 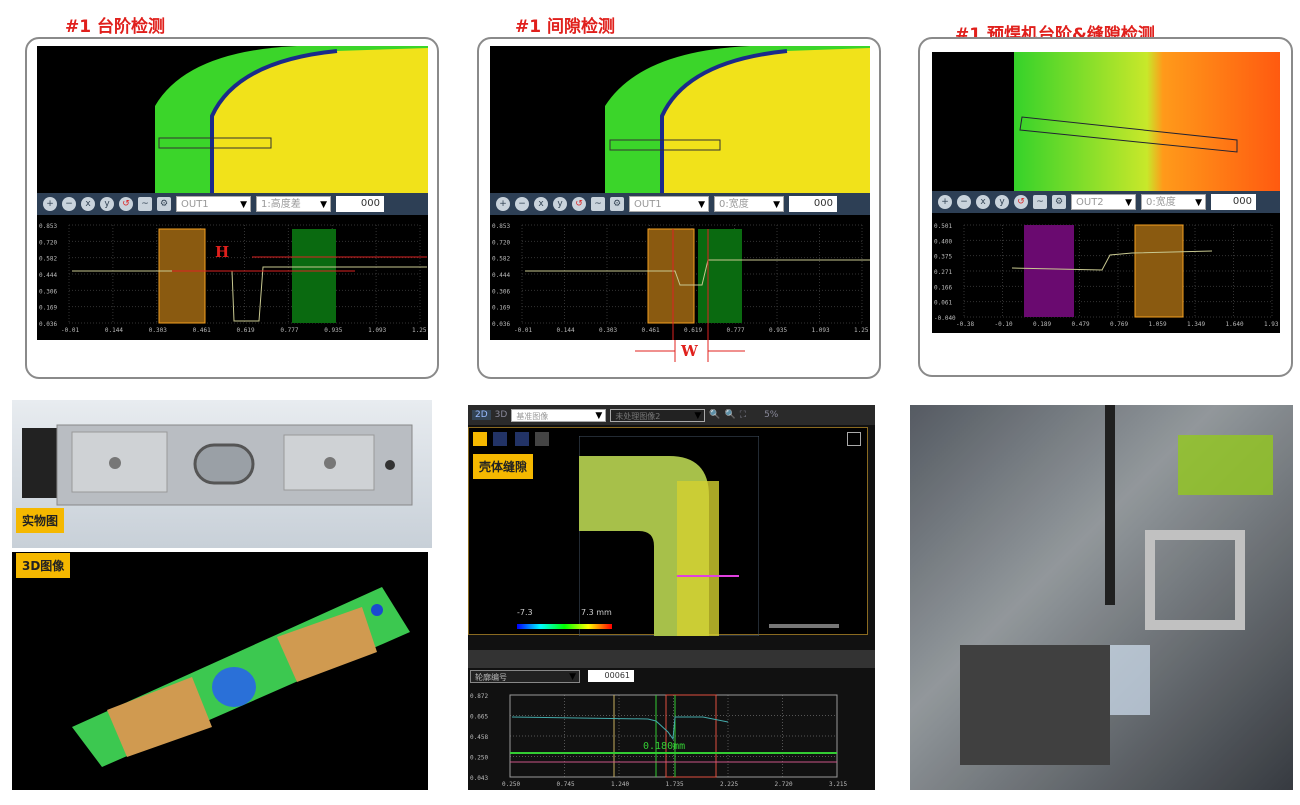 What do you see at coordinates (943, 241) in the screenshot?
I see `y-tick-label: 0.400` at bounding box center [943, 241].